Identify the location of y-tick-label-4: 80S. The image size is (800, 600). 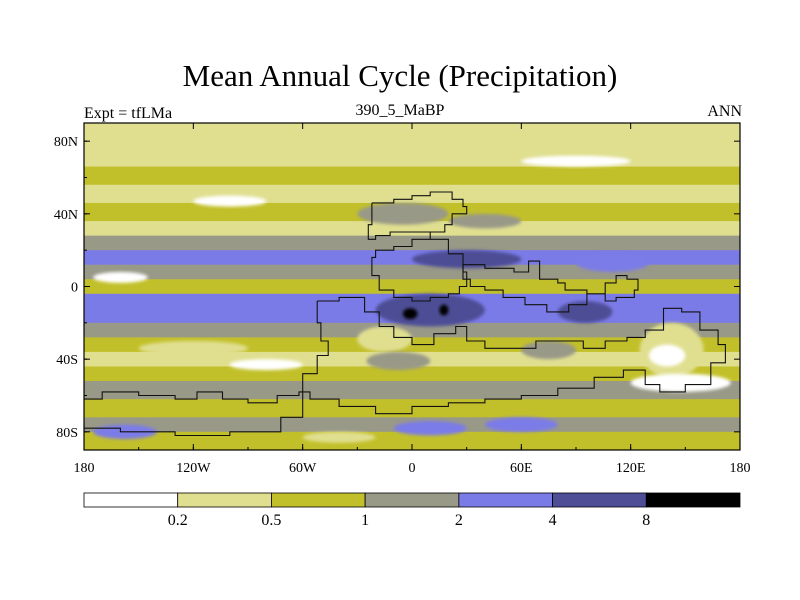
(67, 433).